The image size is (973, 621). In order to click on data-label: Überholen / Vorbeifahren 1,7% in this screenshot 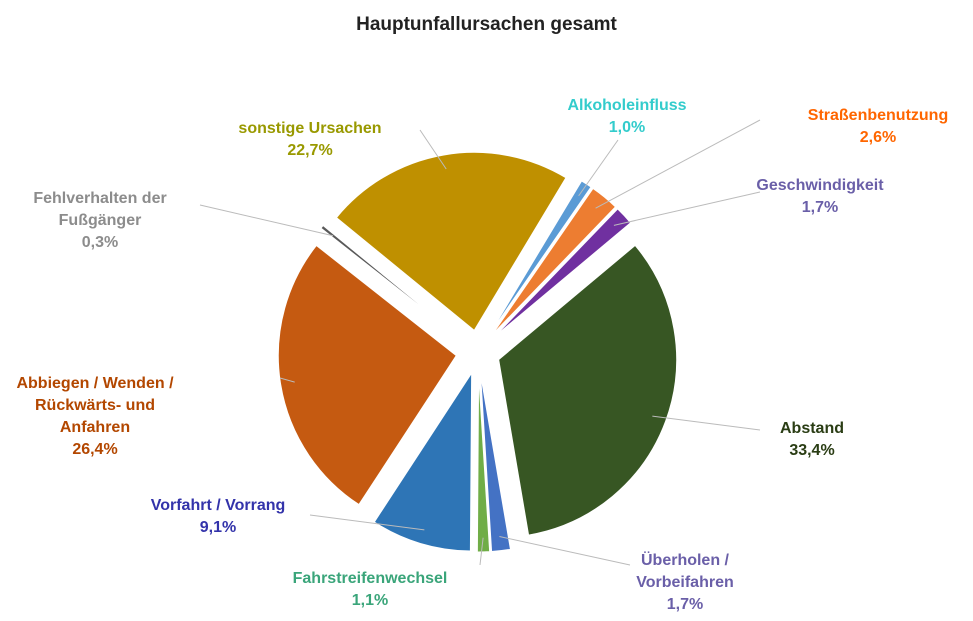, I will do `click(685, 583)`.